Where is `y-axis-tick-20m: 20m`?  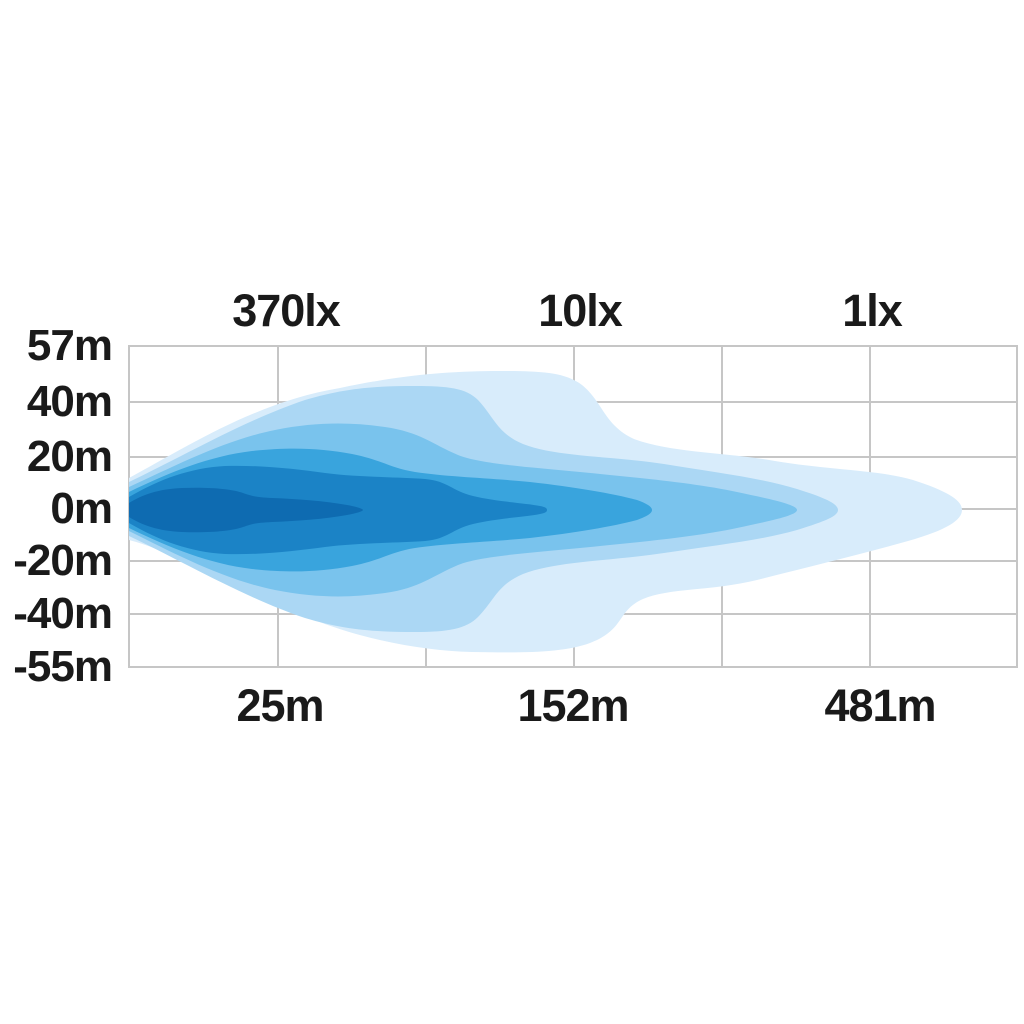 y-axis-tick-20m: 20m is located at coordinates (69, 456).